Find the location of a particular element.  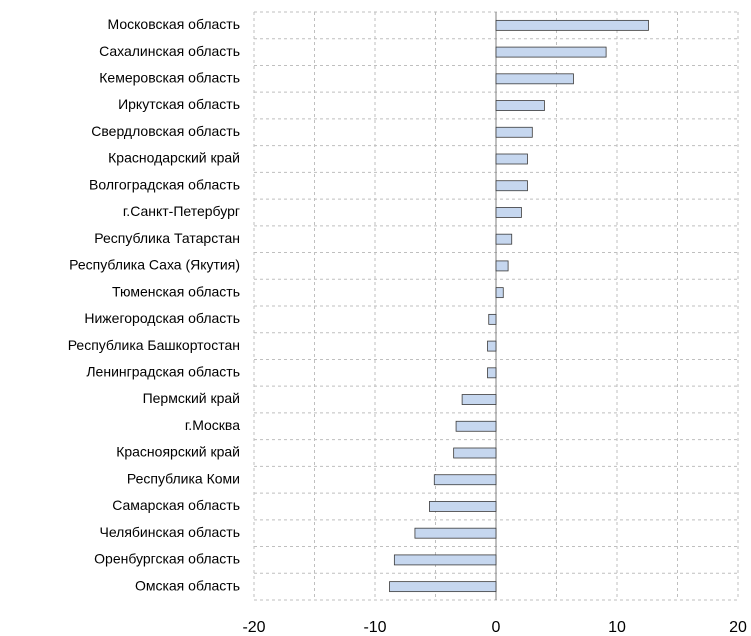

x-tick-label: 0 is located at coordinates (496, 627).